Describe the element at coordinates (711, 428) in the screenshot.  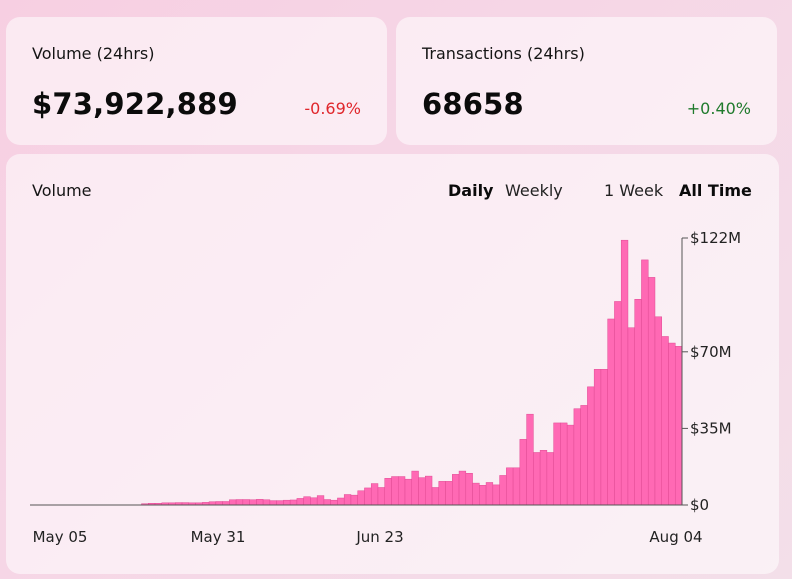
I see `y-tick-label: $35M` at that location.